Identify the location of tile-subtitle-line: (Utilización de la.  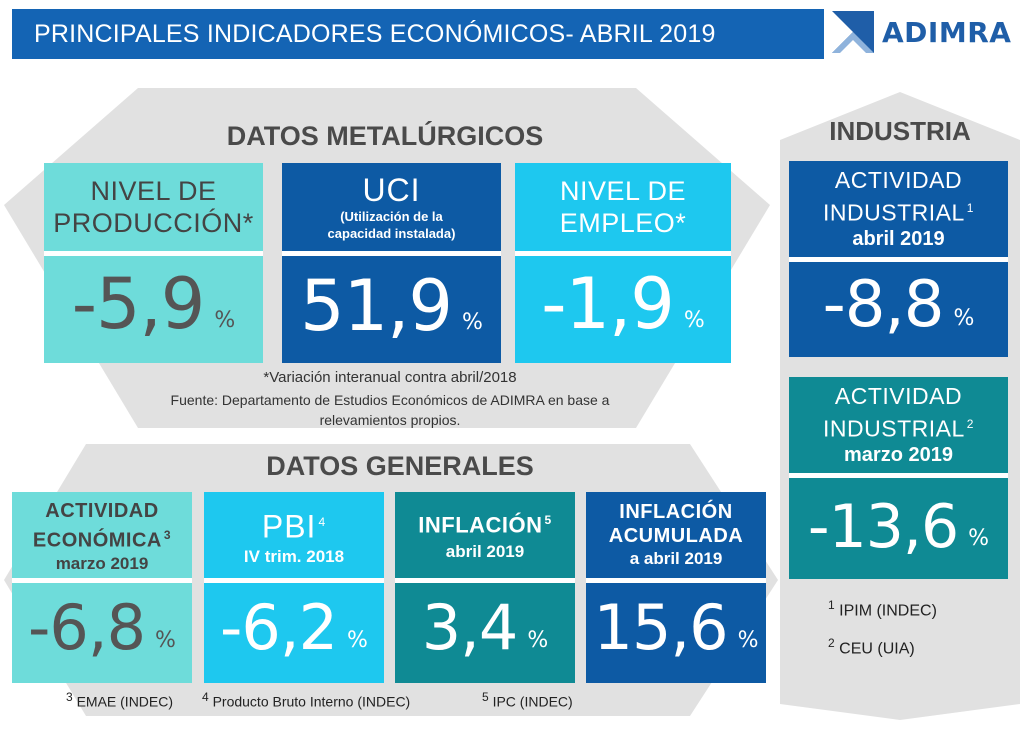
(391, 216).